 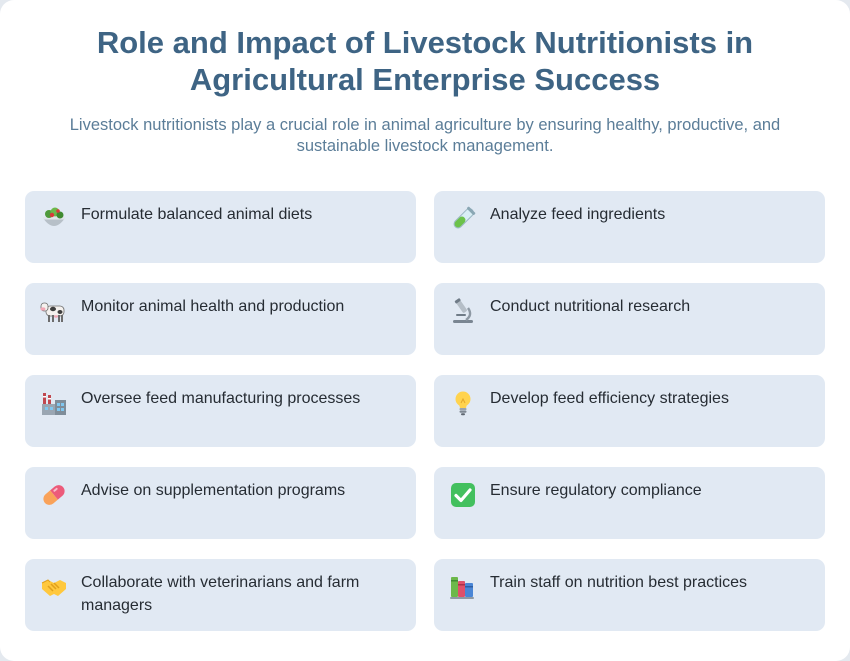 I want to click on role-item-manufacturing: Oversee feed manufacturing processes, so click(x=220, y=411).